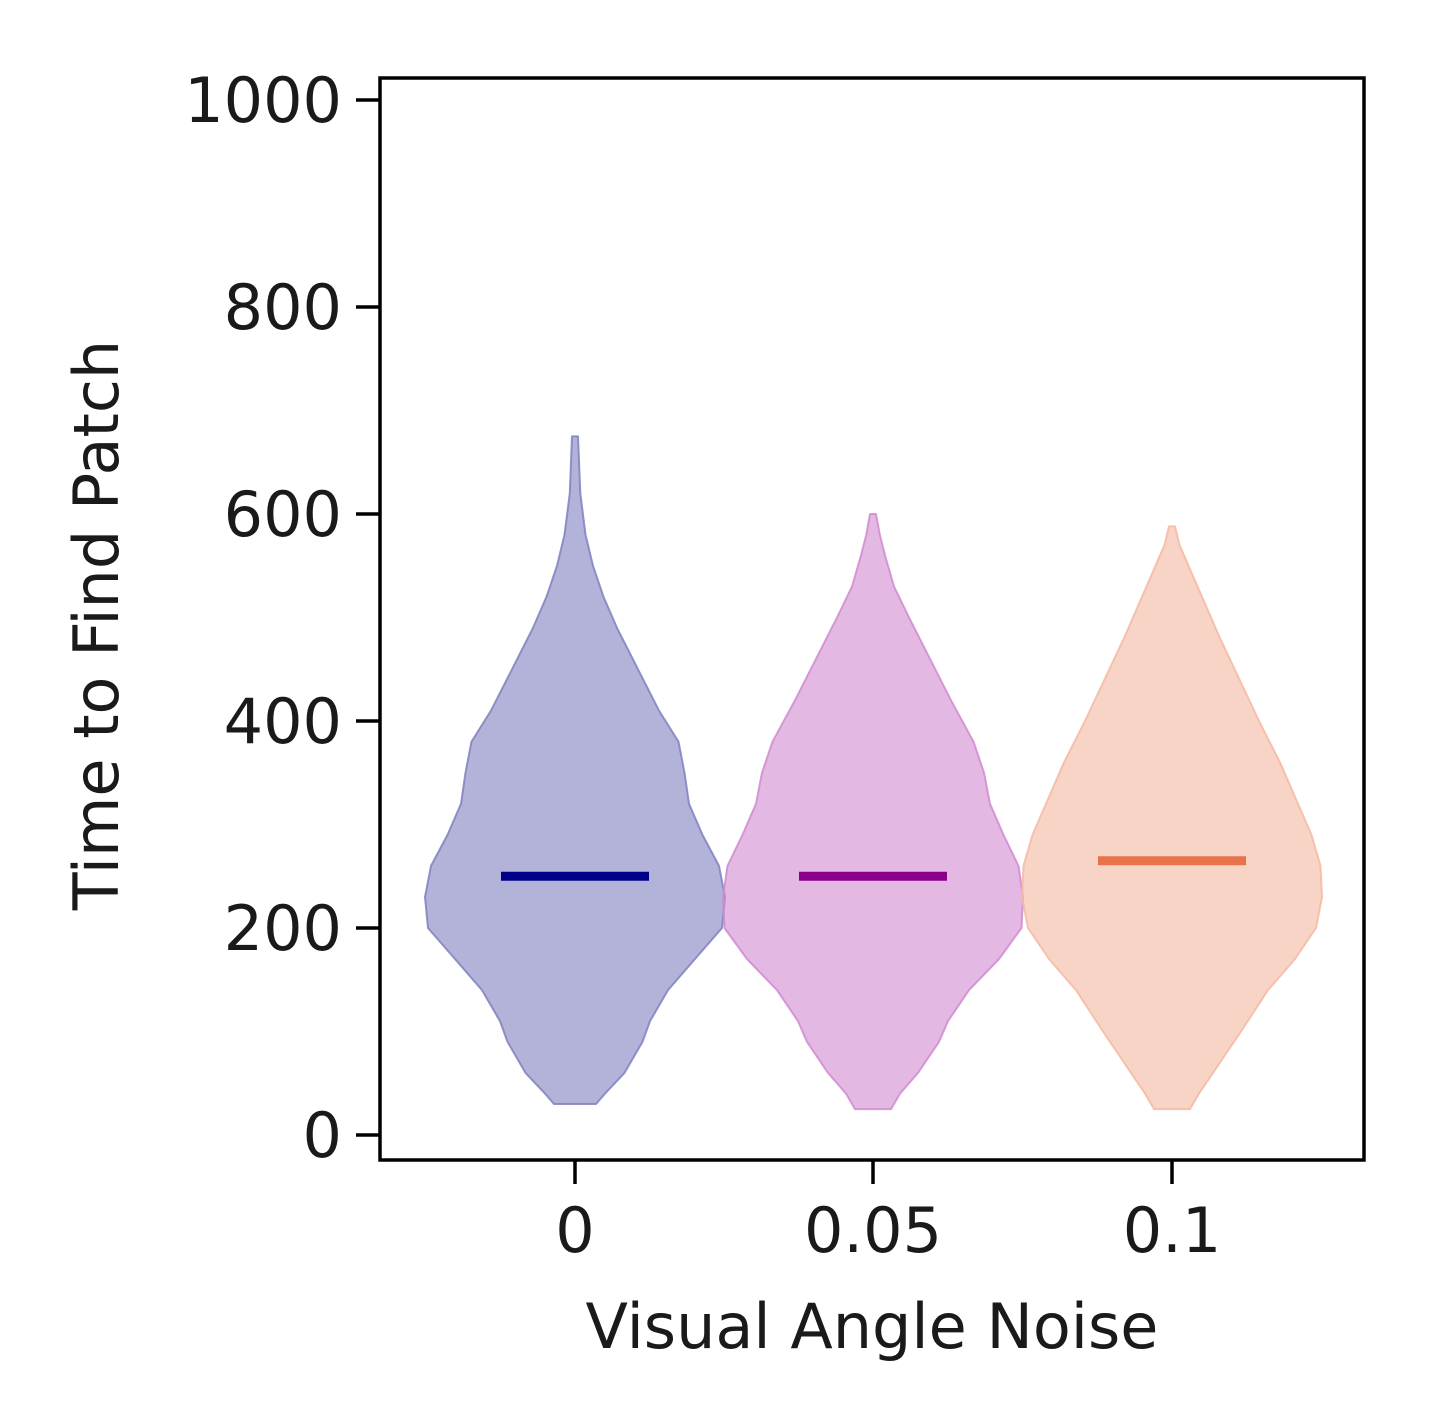 Image resolution: width=1435 pixels, height=1411 pixels. Describe the element at coordinates (1172, 1230) in the screenshot. I see `x-tick-label: 0.1` at that location.